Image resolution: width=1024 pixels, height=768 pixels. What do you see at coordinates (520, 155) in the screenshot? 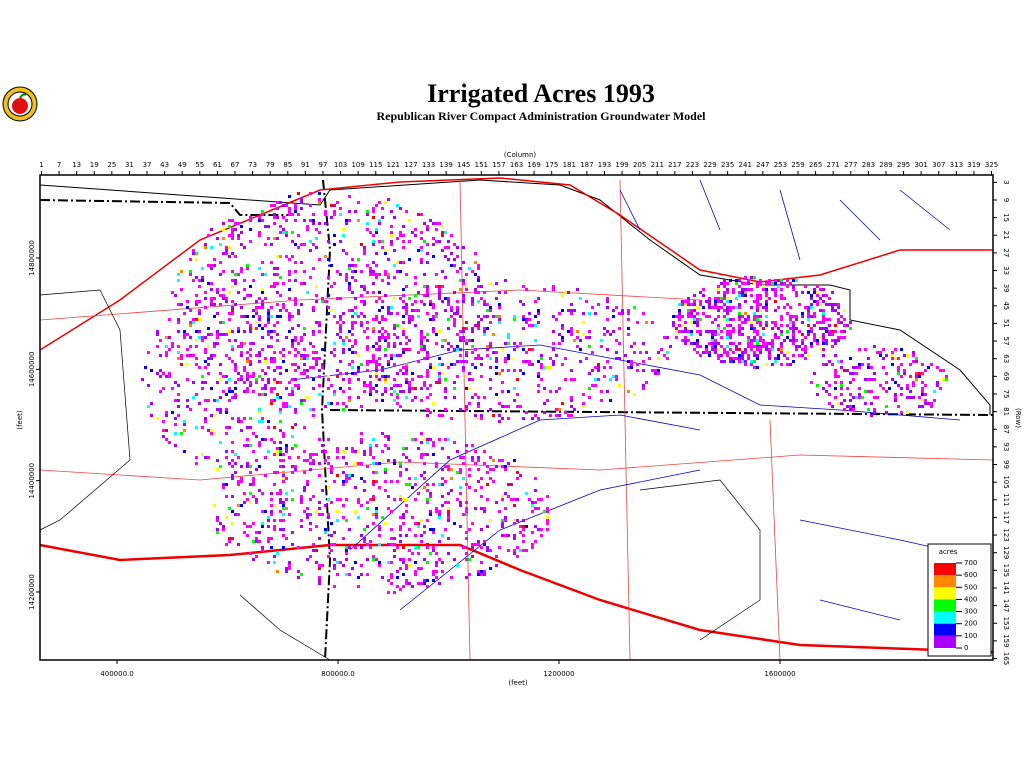
I see `column-axis-label: (Column)` at bounding box center [520, 155].